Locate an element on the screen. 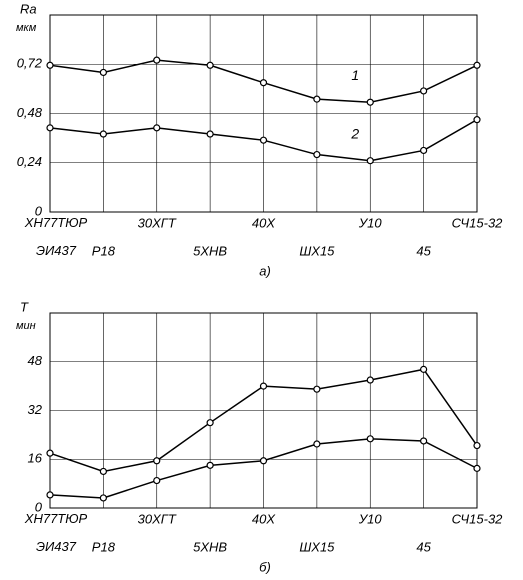 This screenshot has height=580, width=523. y-axis-label: T is located at coordinates (24, 306).